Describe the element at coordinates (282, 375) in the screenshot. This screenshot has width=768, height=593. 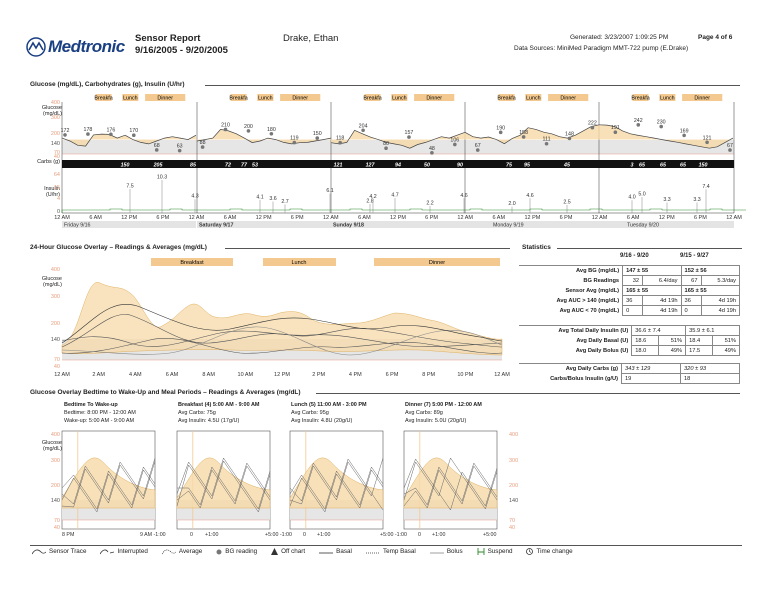
I see `overlay-x-tick-6: 12 PM` at that location.